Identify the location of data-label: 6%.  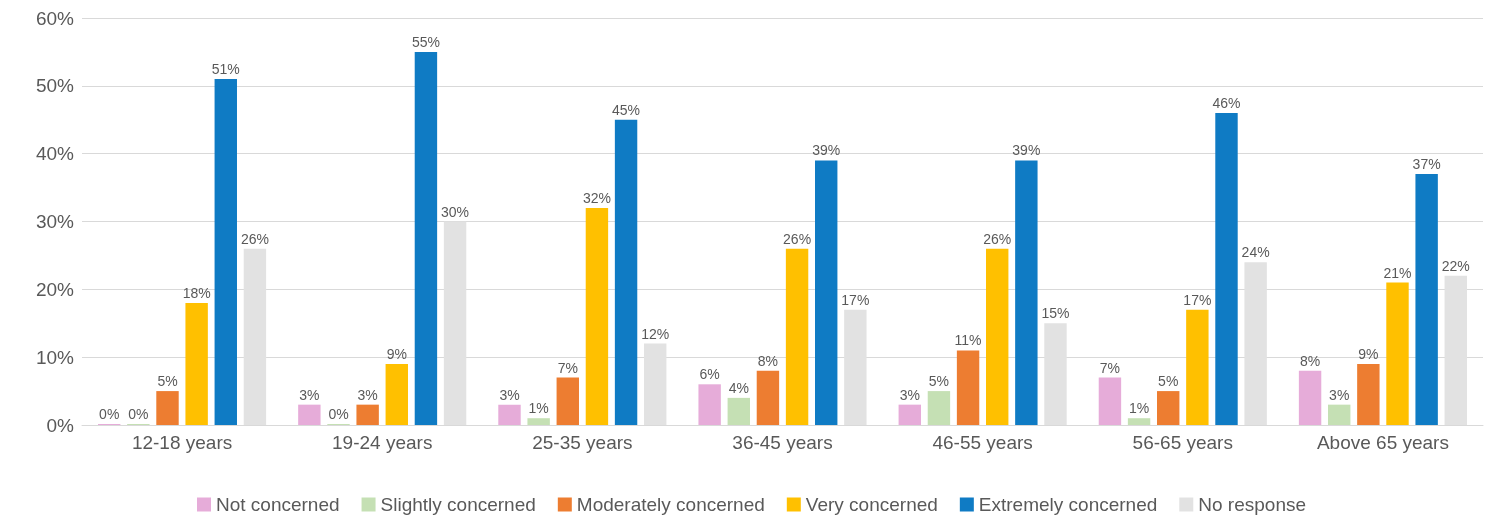
(709, 374).